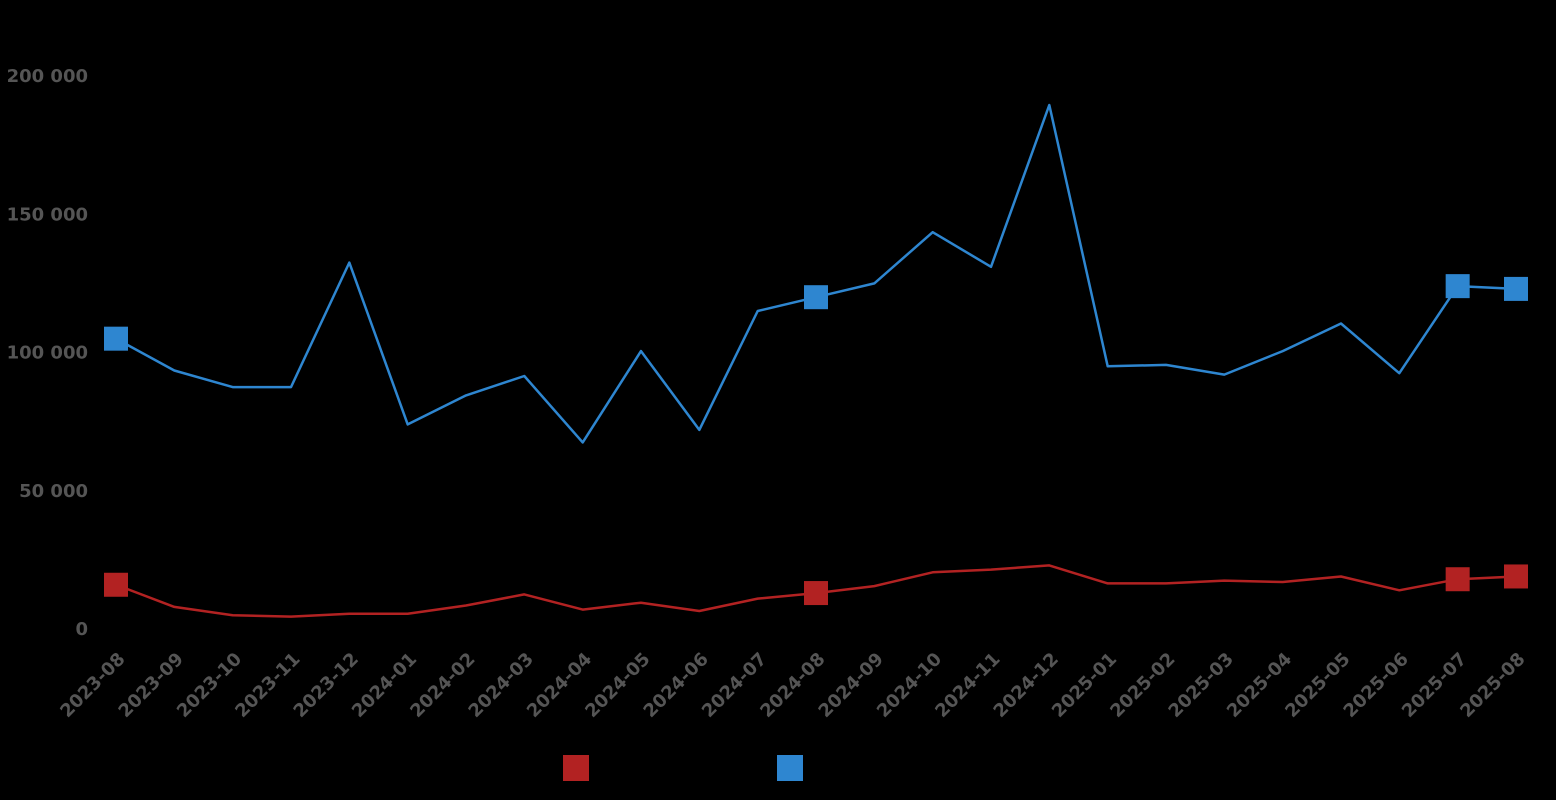 Image resolution: width=1556 pixels, height=800 pixels. I want to click on y-axis: 0 50 000 100 000 150 000 200 000, so click(47, 353).